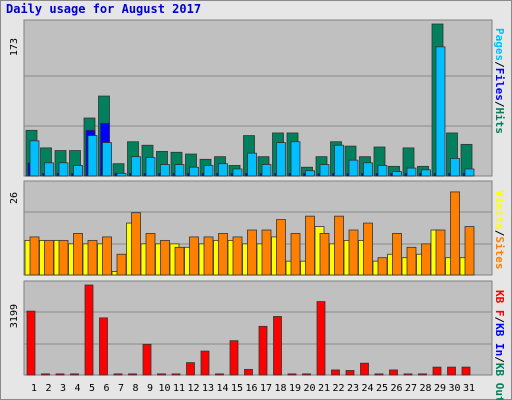 The image size is (512, 400). Describe the element at coordinates (309, 388) in the screenshot. I see `x-tick-label: 20` at that location.